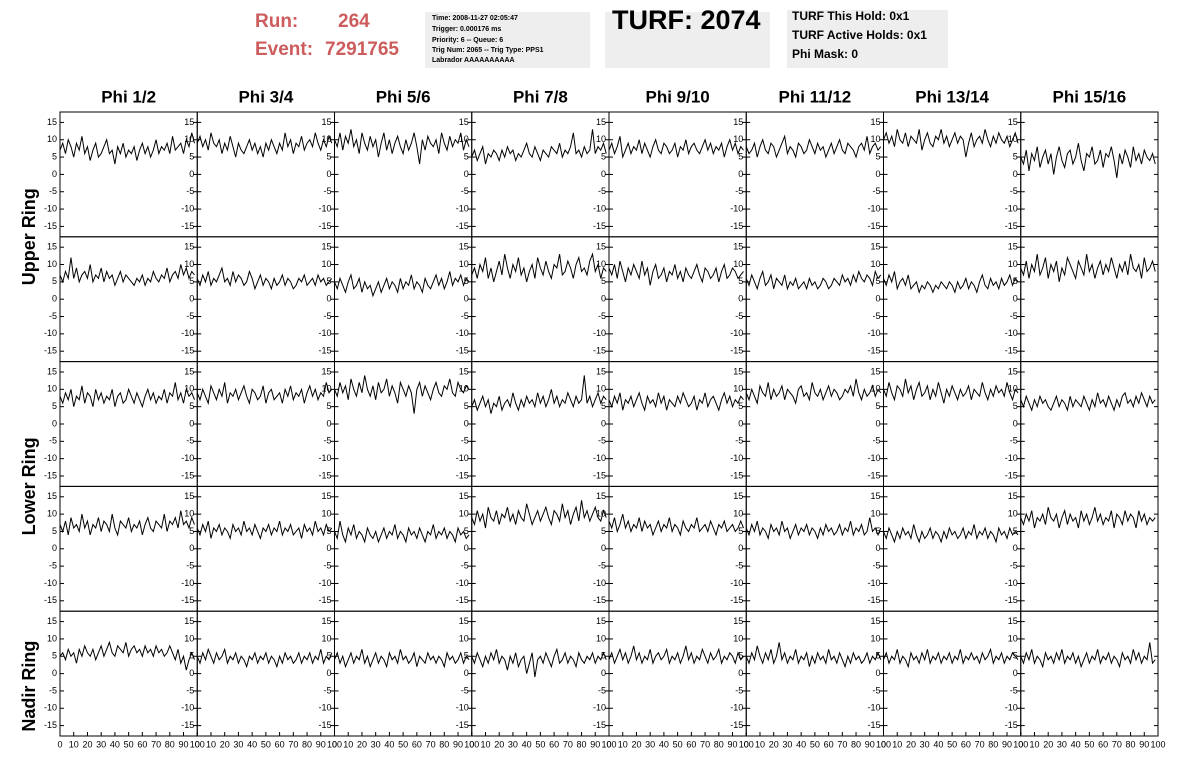  I want to click on column-title: Phi 7/8, so click(540, 96).